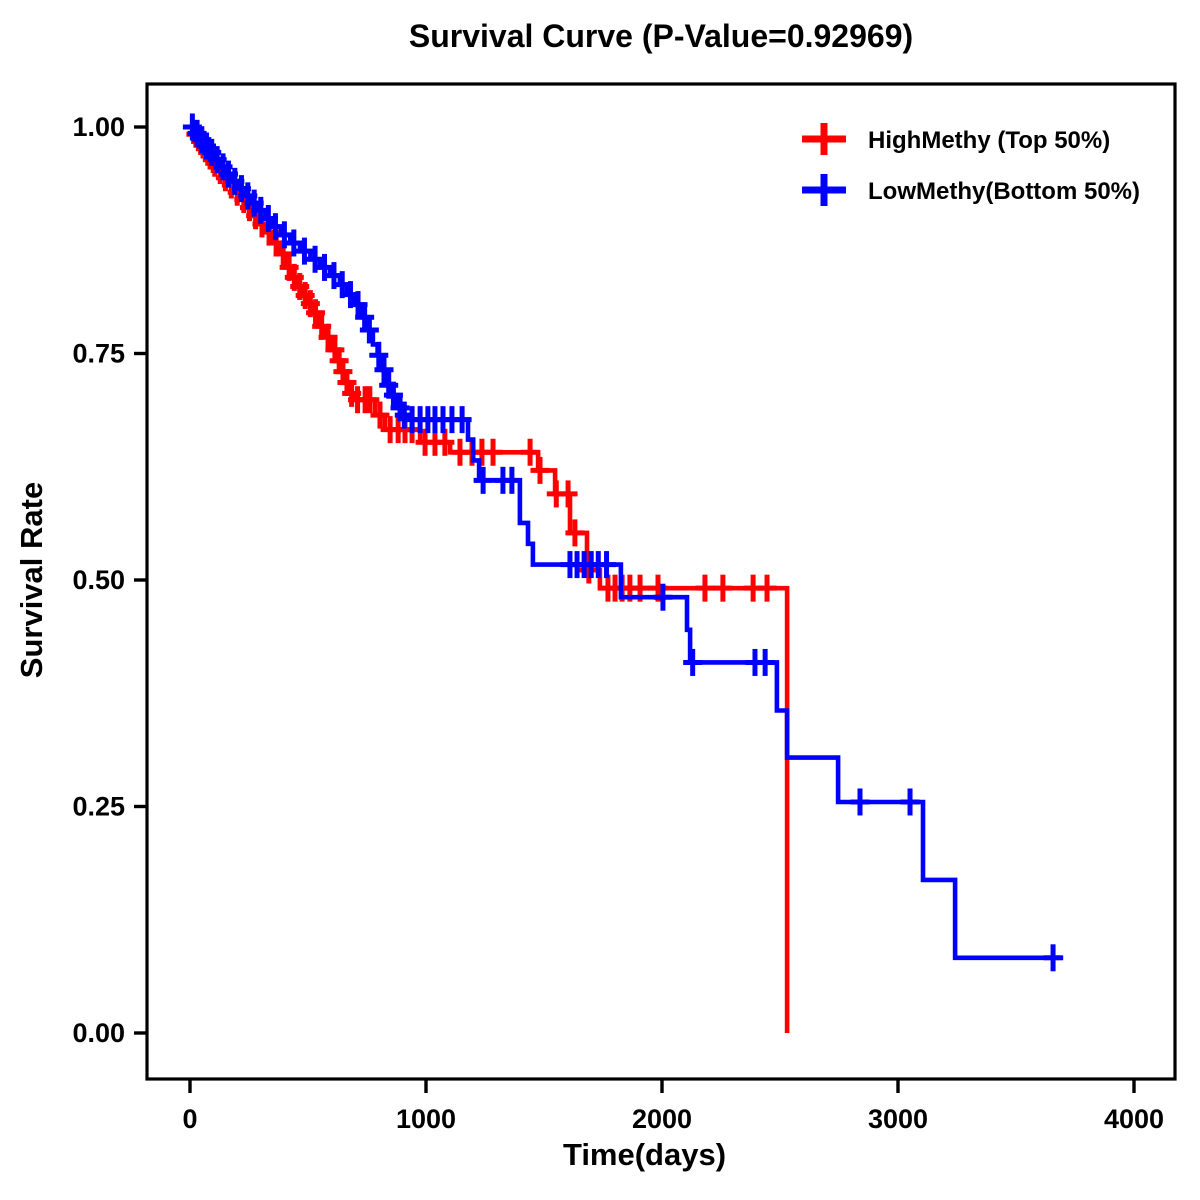 This screenshot has width=1200, height=1200. What do you see at coordinates (426, 1119) in the screenshot?
I see `x-axis-tick-label: 1000` at bounding box center [426, 1119].